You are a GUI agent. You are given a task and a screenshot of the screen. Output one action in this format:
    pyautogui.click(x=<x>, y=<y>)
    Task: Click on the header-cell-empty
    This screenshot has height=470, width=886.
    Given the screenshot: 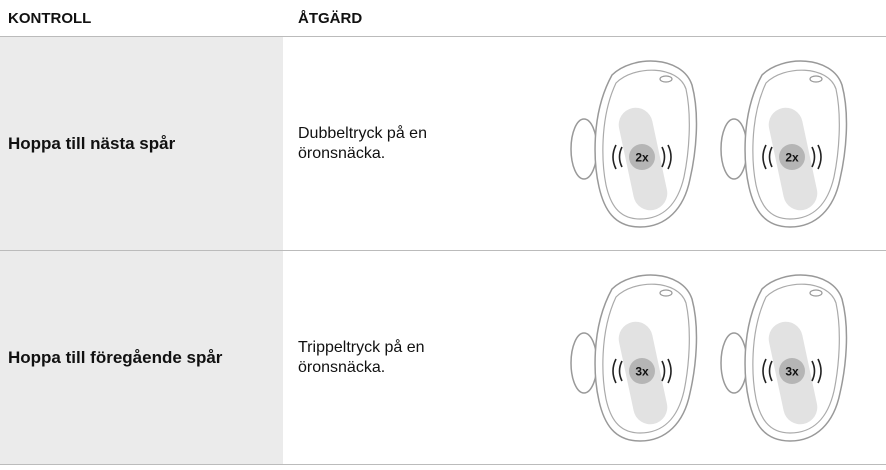 What is the action you would take?
    pyautogui.click(x=722, y=18)
    